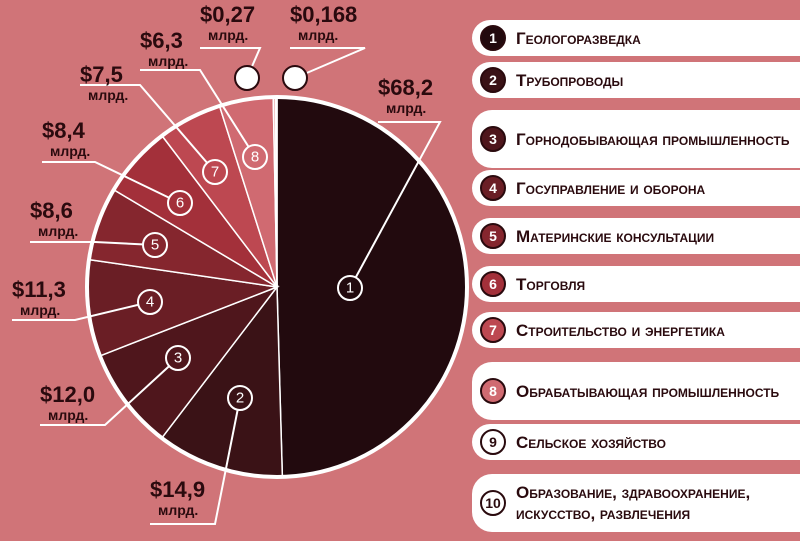 Image resolution: width=800 pixels, height=541 pixels. I want to click on value-label: $11,3, so click(39, 289).